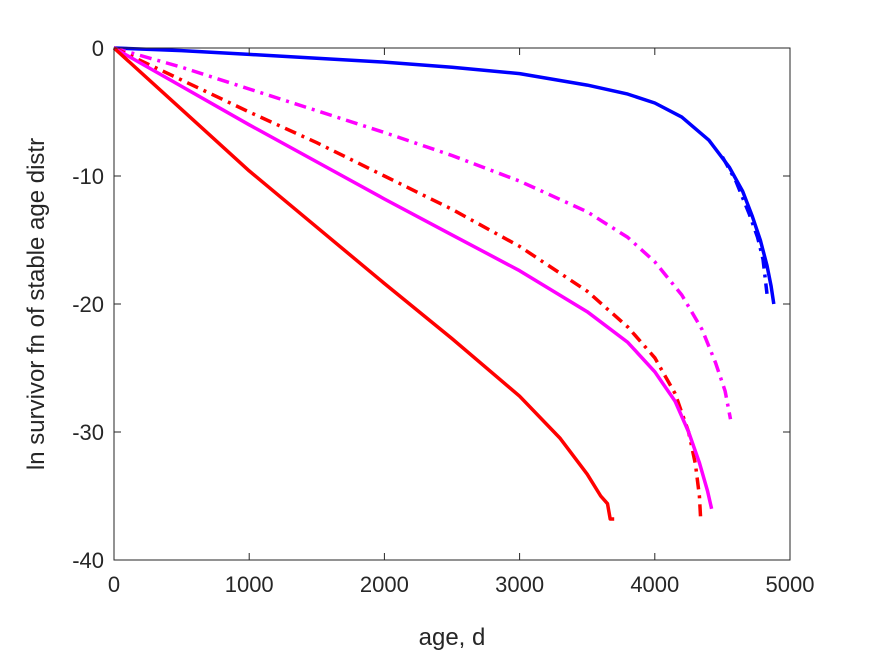  I want to click on y-tick-label: -20, so click(88, 304).